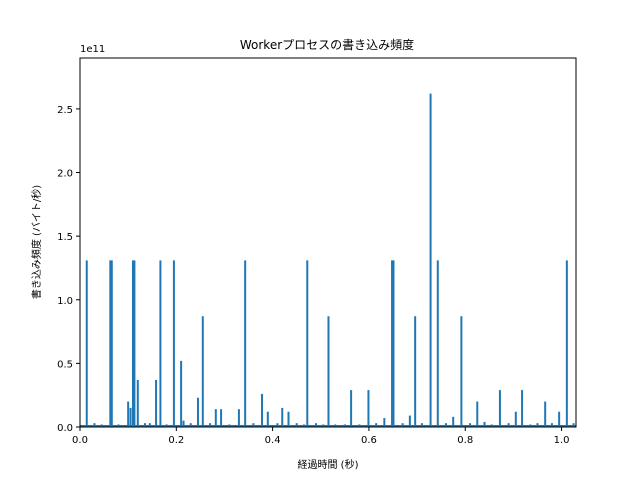  What do you see at coordinates (80, 440) in the screenshot?
I see `x-tick-label-0: 0.0` at bounding box center [80, 440].